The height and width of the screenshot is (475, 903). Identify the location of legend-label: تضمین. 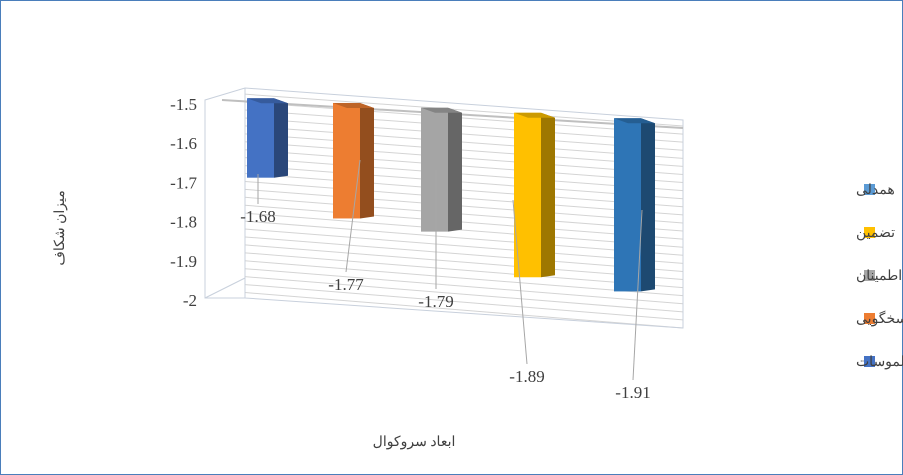
(875, 233).